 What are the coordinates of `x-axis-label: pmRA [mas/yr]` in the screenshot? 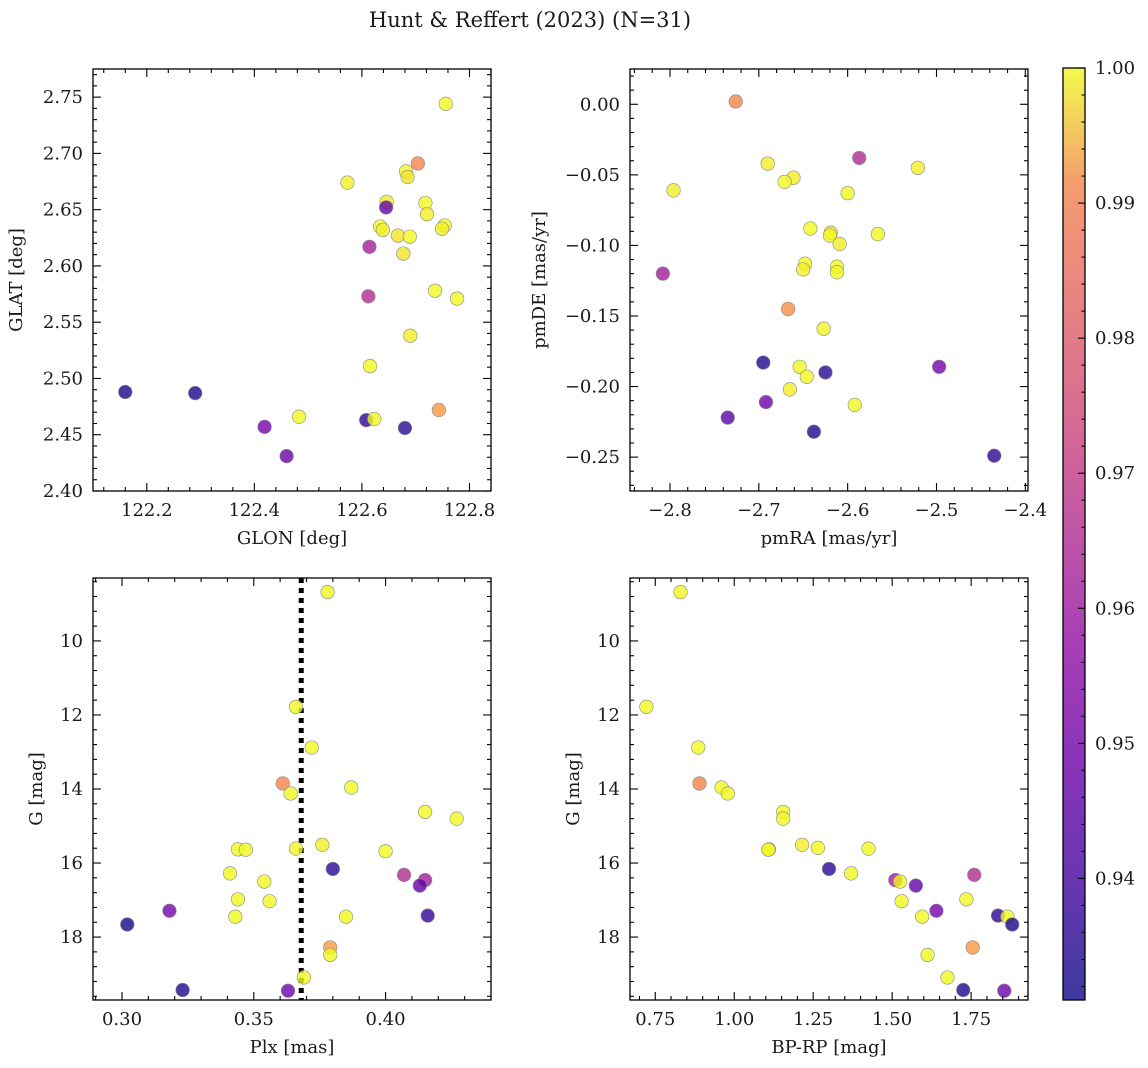 It's located at (829, 538).